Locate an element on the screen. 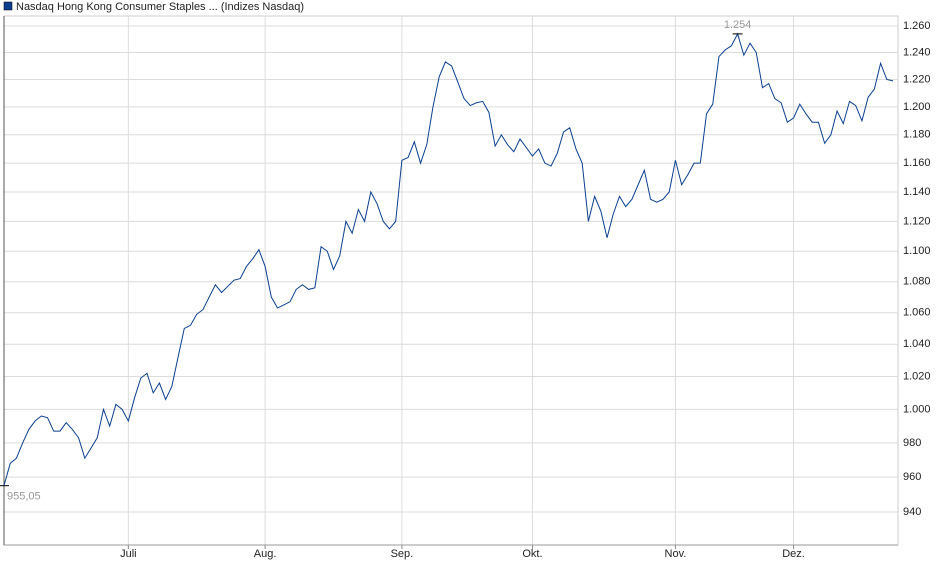 The height and width of the screenshot is (579, 940). y-tick-label: 1.060 is located at coordinates (917, 313).